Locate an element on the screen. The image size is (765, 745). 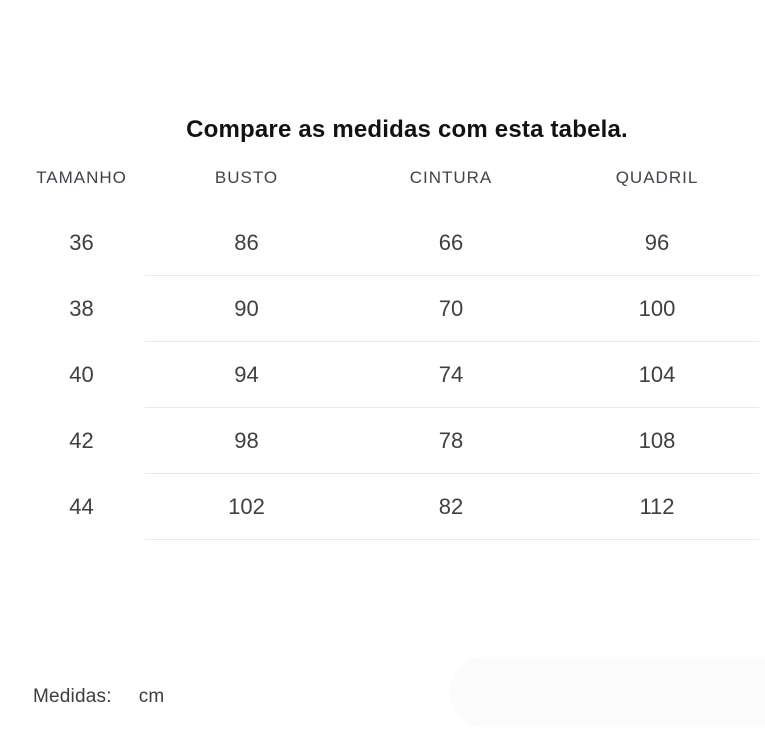
cell-cintura: 66 is located at coordinates (451, 242).